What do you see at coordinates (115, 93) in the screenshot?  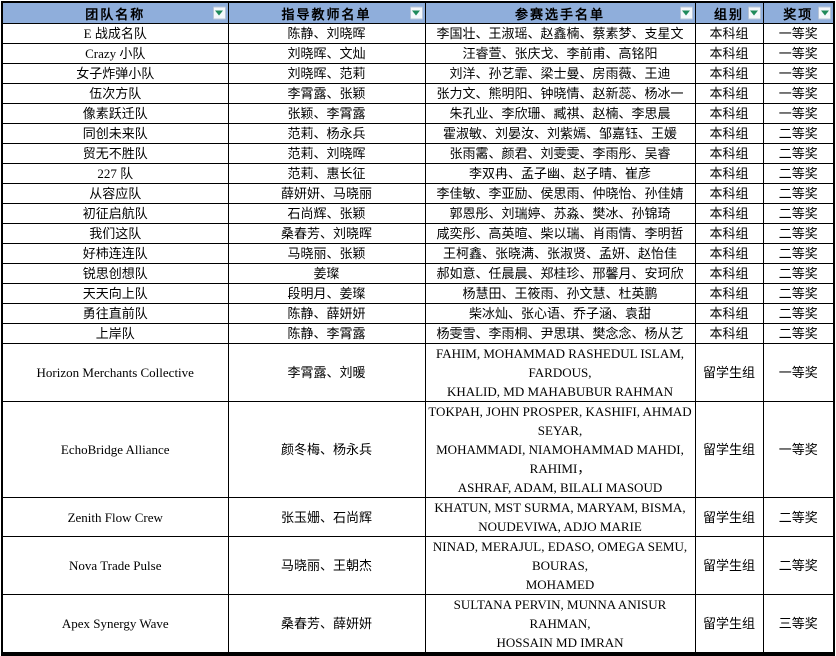 I see `cell-team-name: 伍次方队` at bounding box center [115, 93].